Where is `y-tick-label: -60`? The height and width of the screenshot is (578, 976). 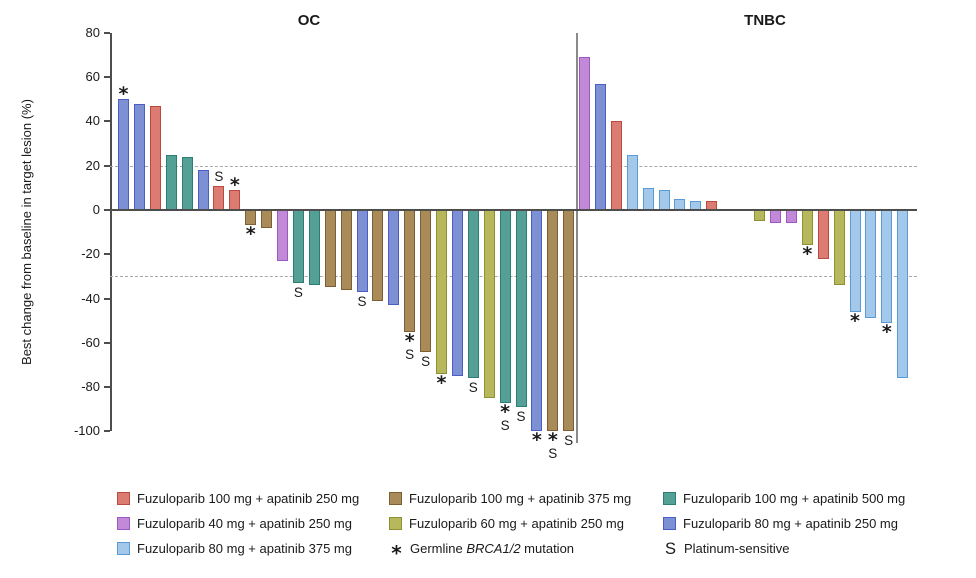 y-tick-label: -60 is located at coordinates (90, 342).